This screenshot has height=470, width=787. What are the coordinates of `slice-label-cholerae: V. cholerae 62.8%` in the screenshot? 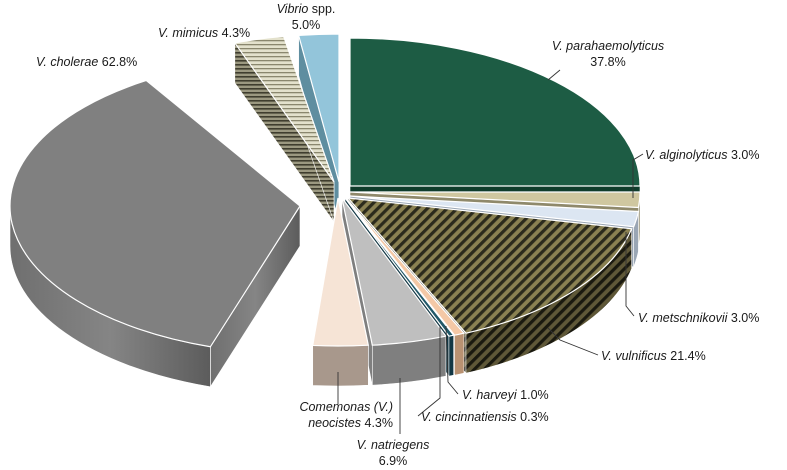 It's located at (86, 62).